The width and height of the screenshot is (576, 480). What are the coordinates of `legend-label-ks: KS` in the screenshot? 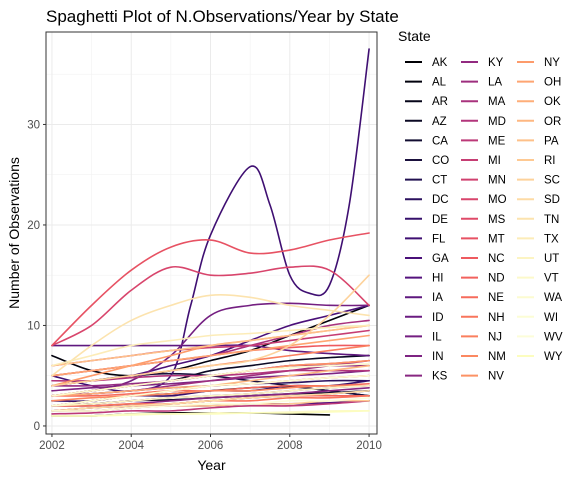 It's located at (440, 377).